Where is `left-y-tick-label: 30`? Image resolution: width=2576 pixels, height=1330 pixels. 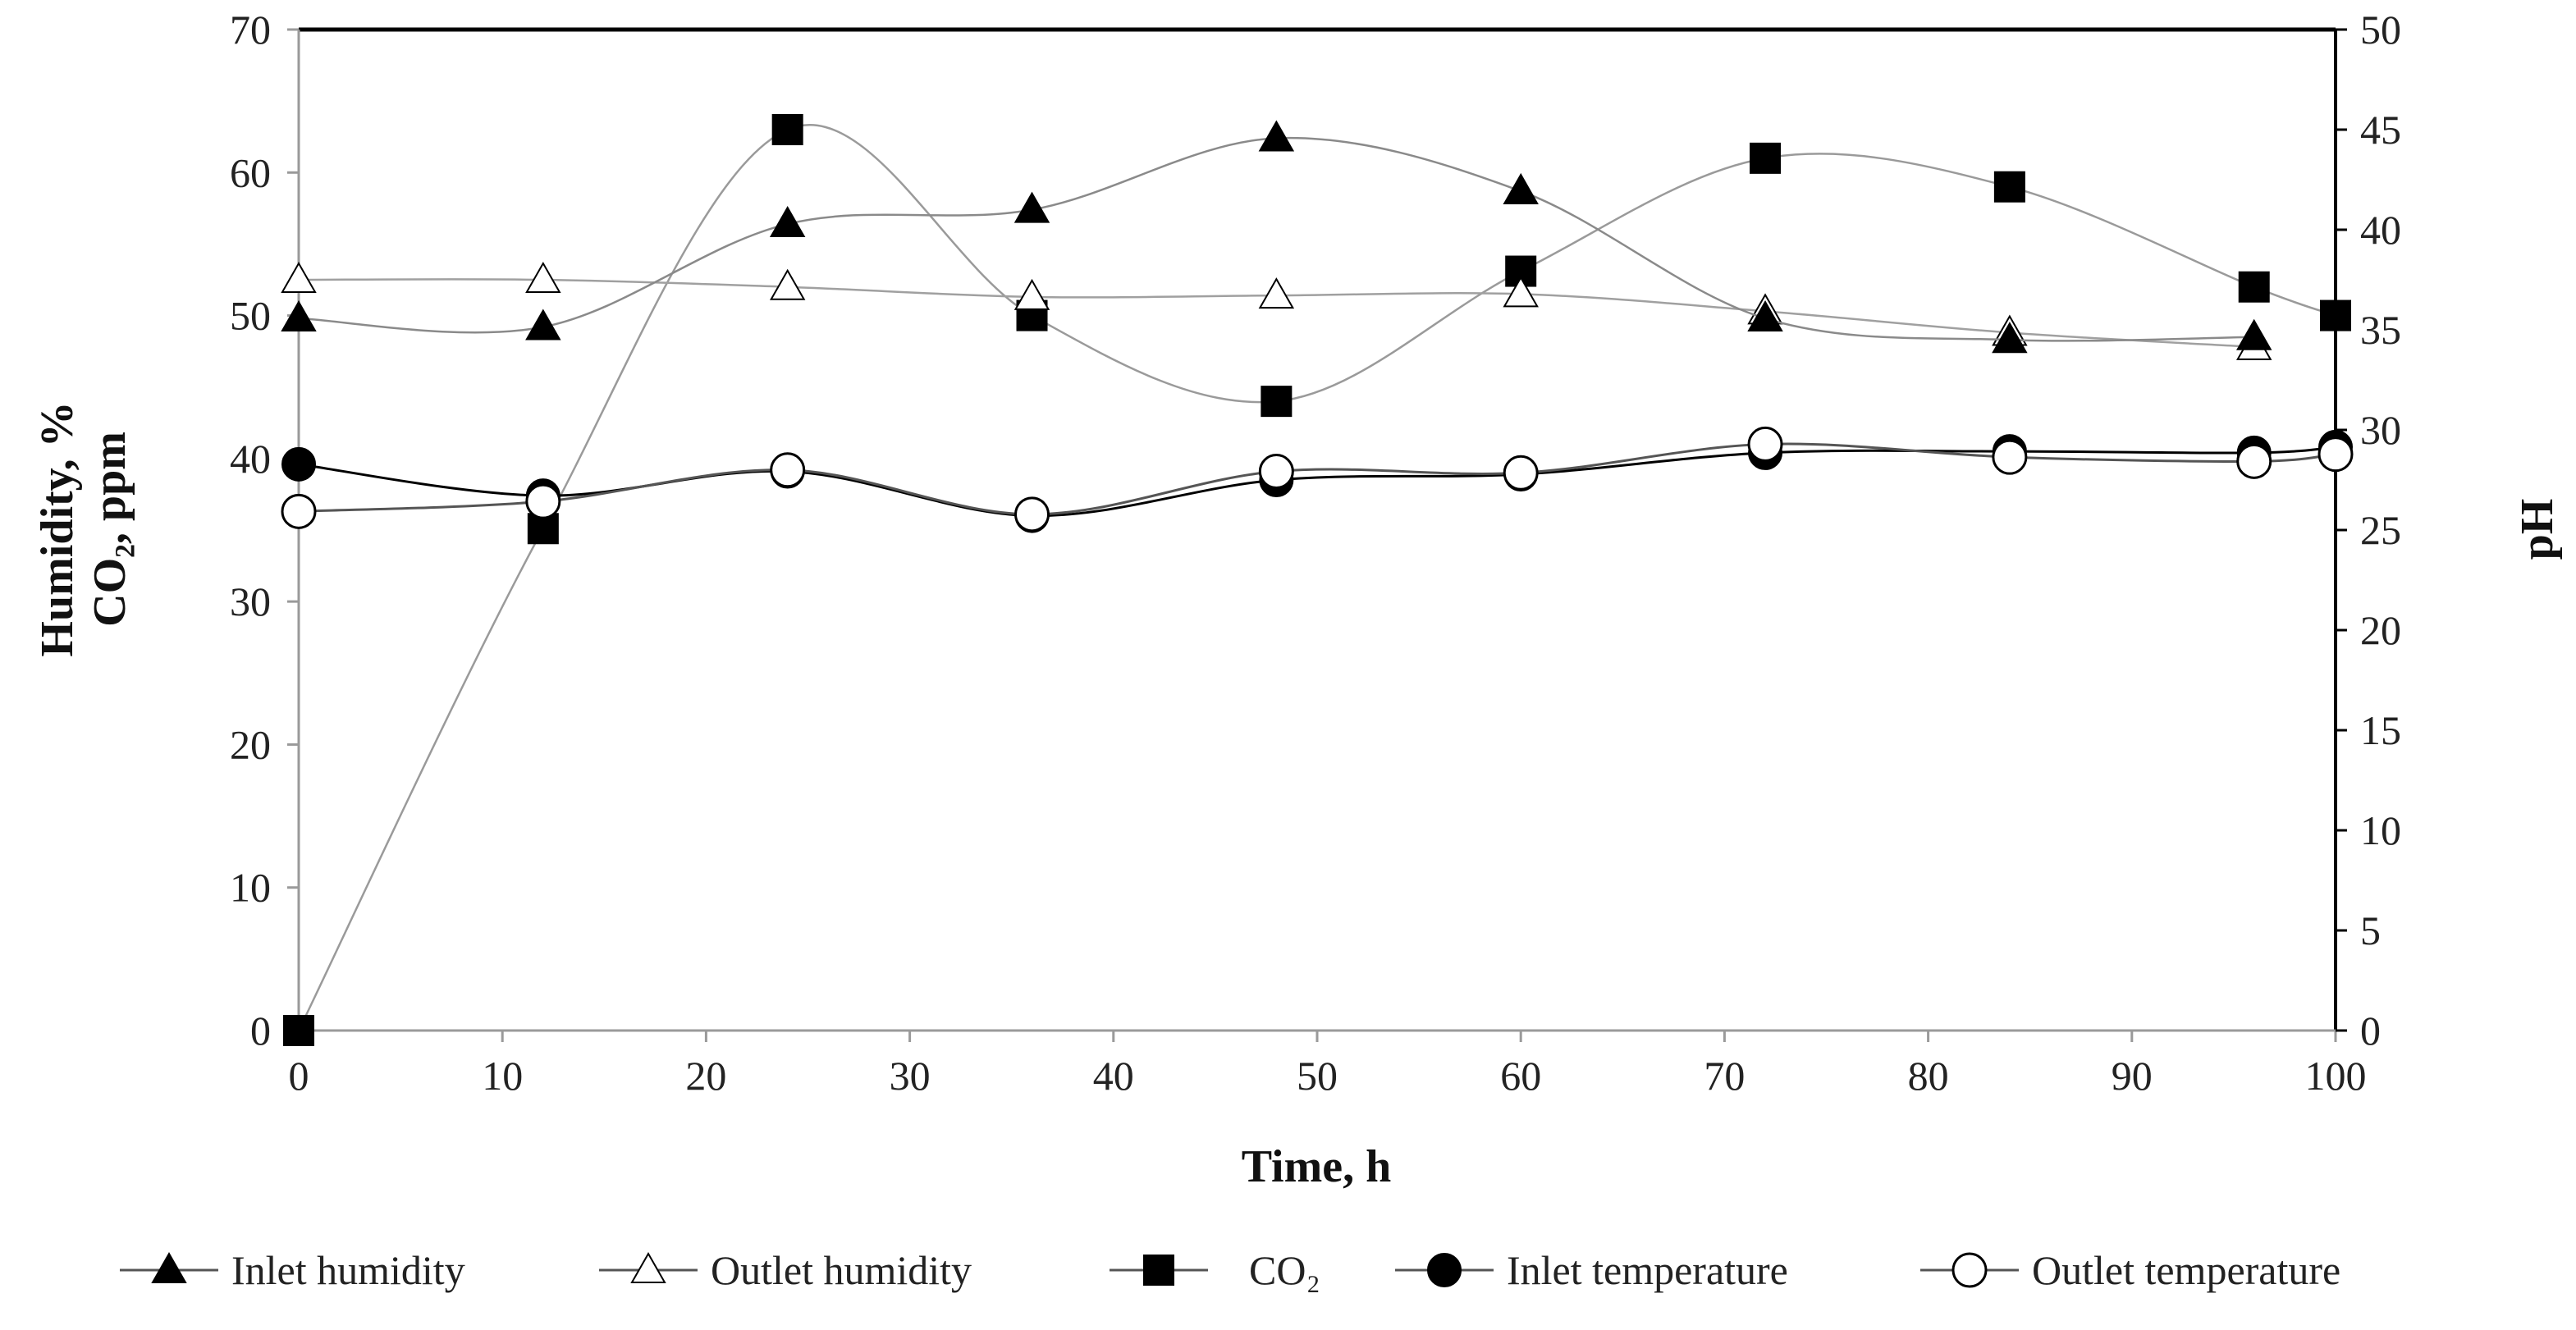 left-y-tick-label: 30 is located at coordinates (250, 601).